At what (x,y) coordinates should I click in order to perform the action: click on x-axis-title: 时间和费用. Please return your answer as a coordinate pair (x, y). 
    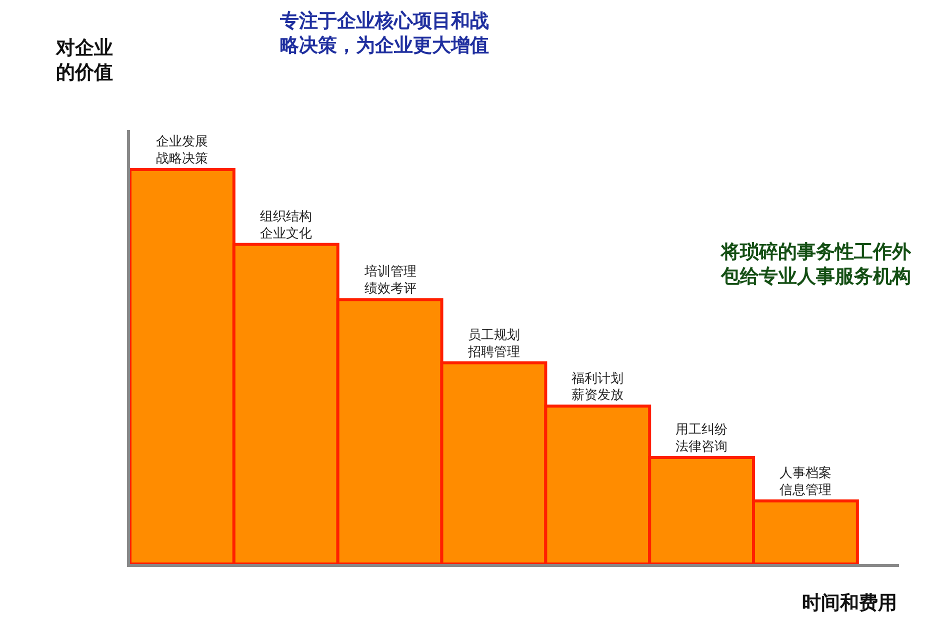
    Looking at the image, I should click on (849, 603).